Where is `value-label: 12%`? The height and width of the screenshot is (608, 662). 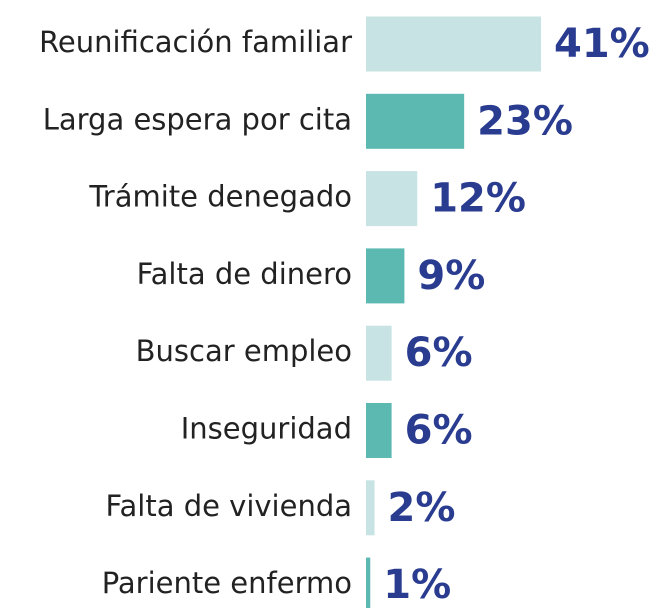 value-label: 12% is located at coordinates (478, 199).